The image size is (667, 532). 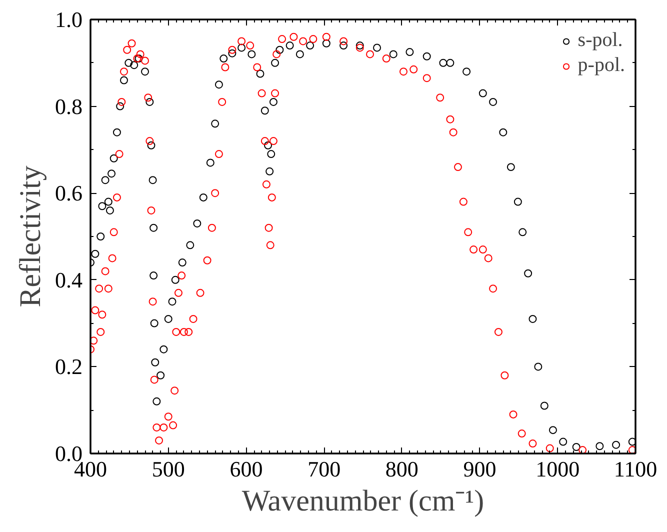 What do you see at coordinates (600, 40) in the screenshot?
I see `legend-label: s-pol.` at bounding box center [600, 40].